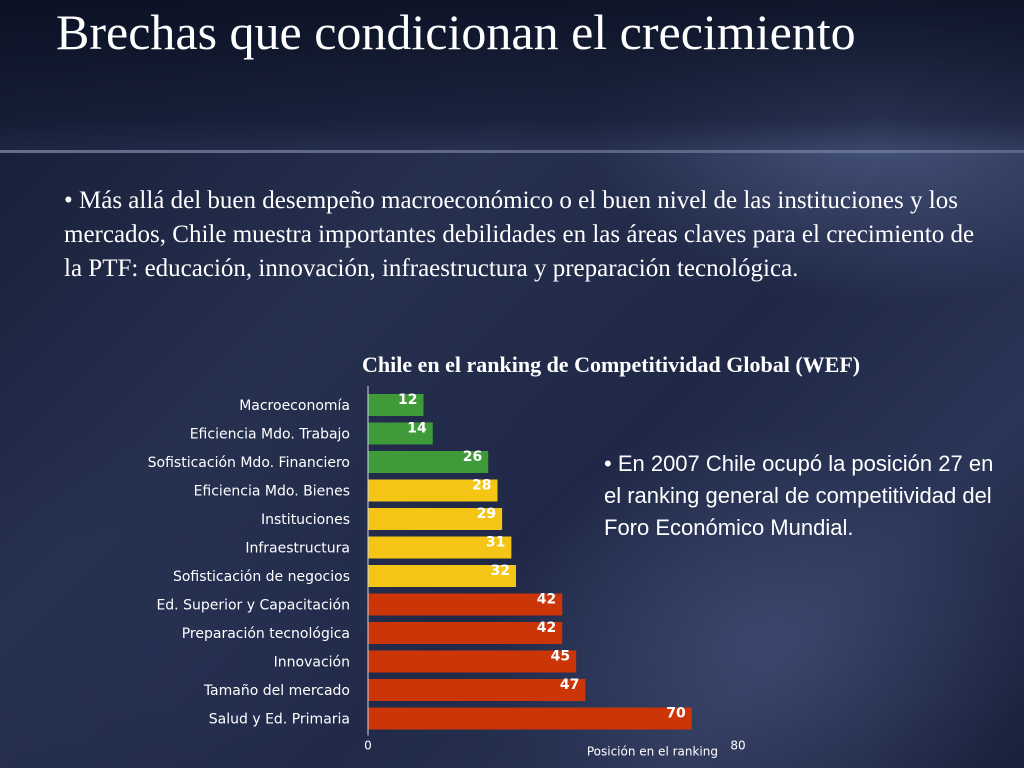 This screenshot has width=1024, height=768. Describe the element at coordinates (417, 429) in the screenshot. I see `bar-value-label: 14` at that location.